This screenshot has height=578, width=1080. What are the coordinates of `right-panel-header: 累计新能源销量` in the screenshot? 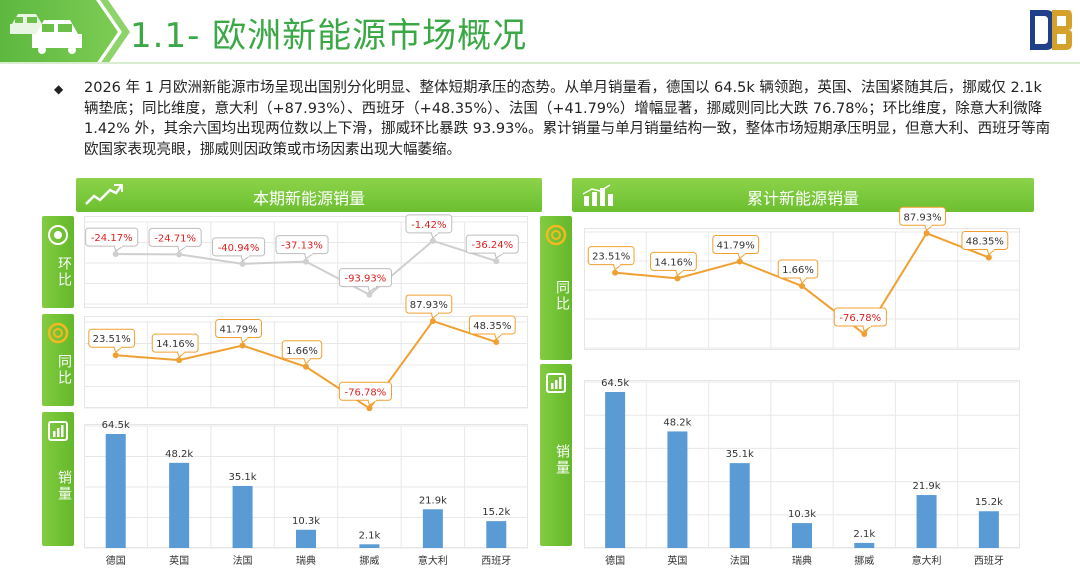 It's located at (803, 195).